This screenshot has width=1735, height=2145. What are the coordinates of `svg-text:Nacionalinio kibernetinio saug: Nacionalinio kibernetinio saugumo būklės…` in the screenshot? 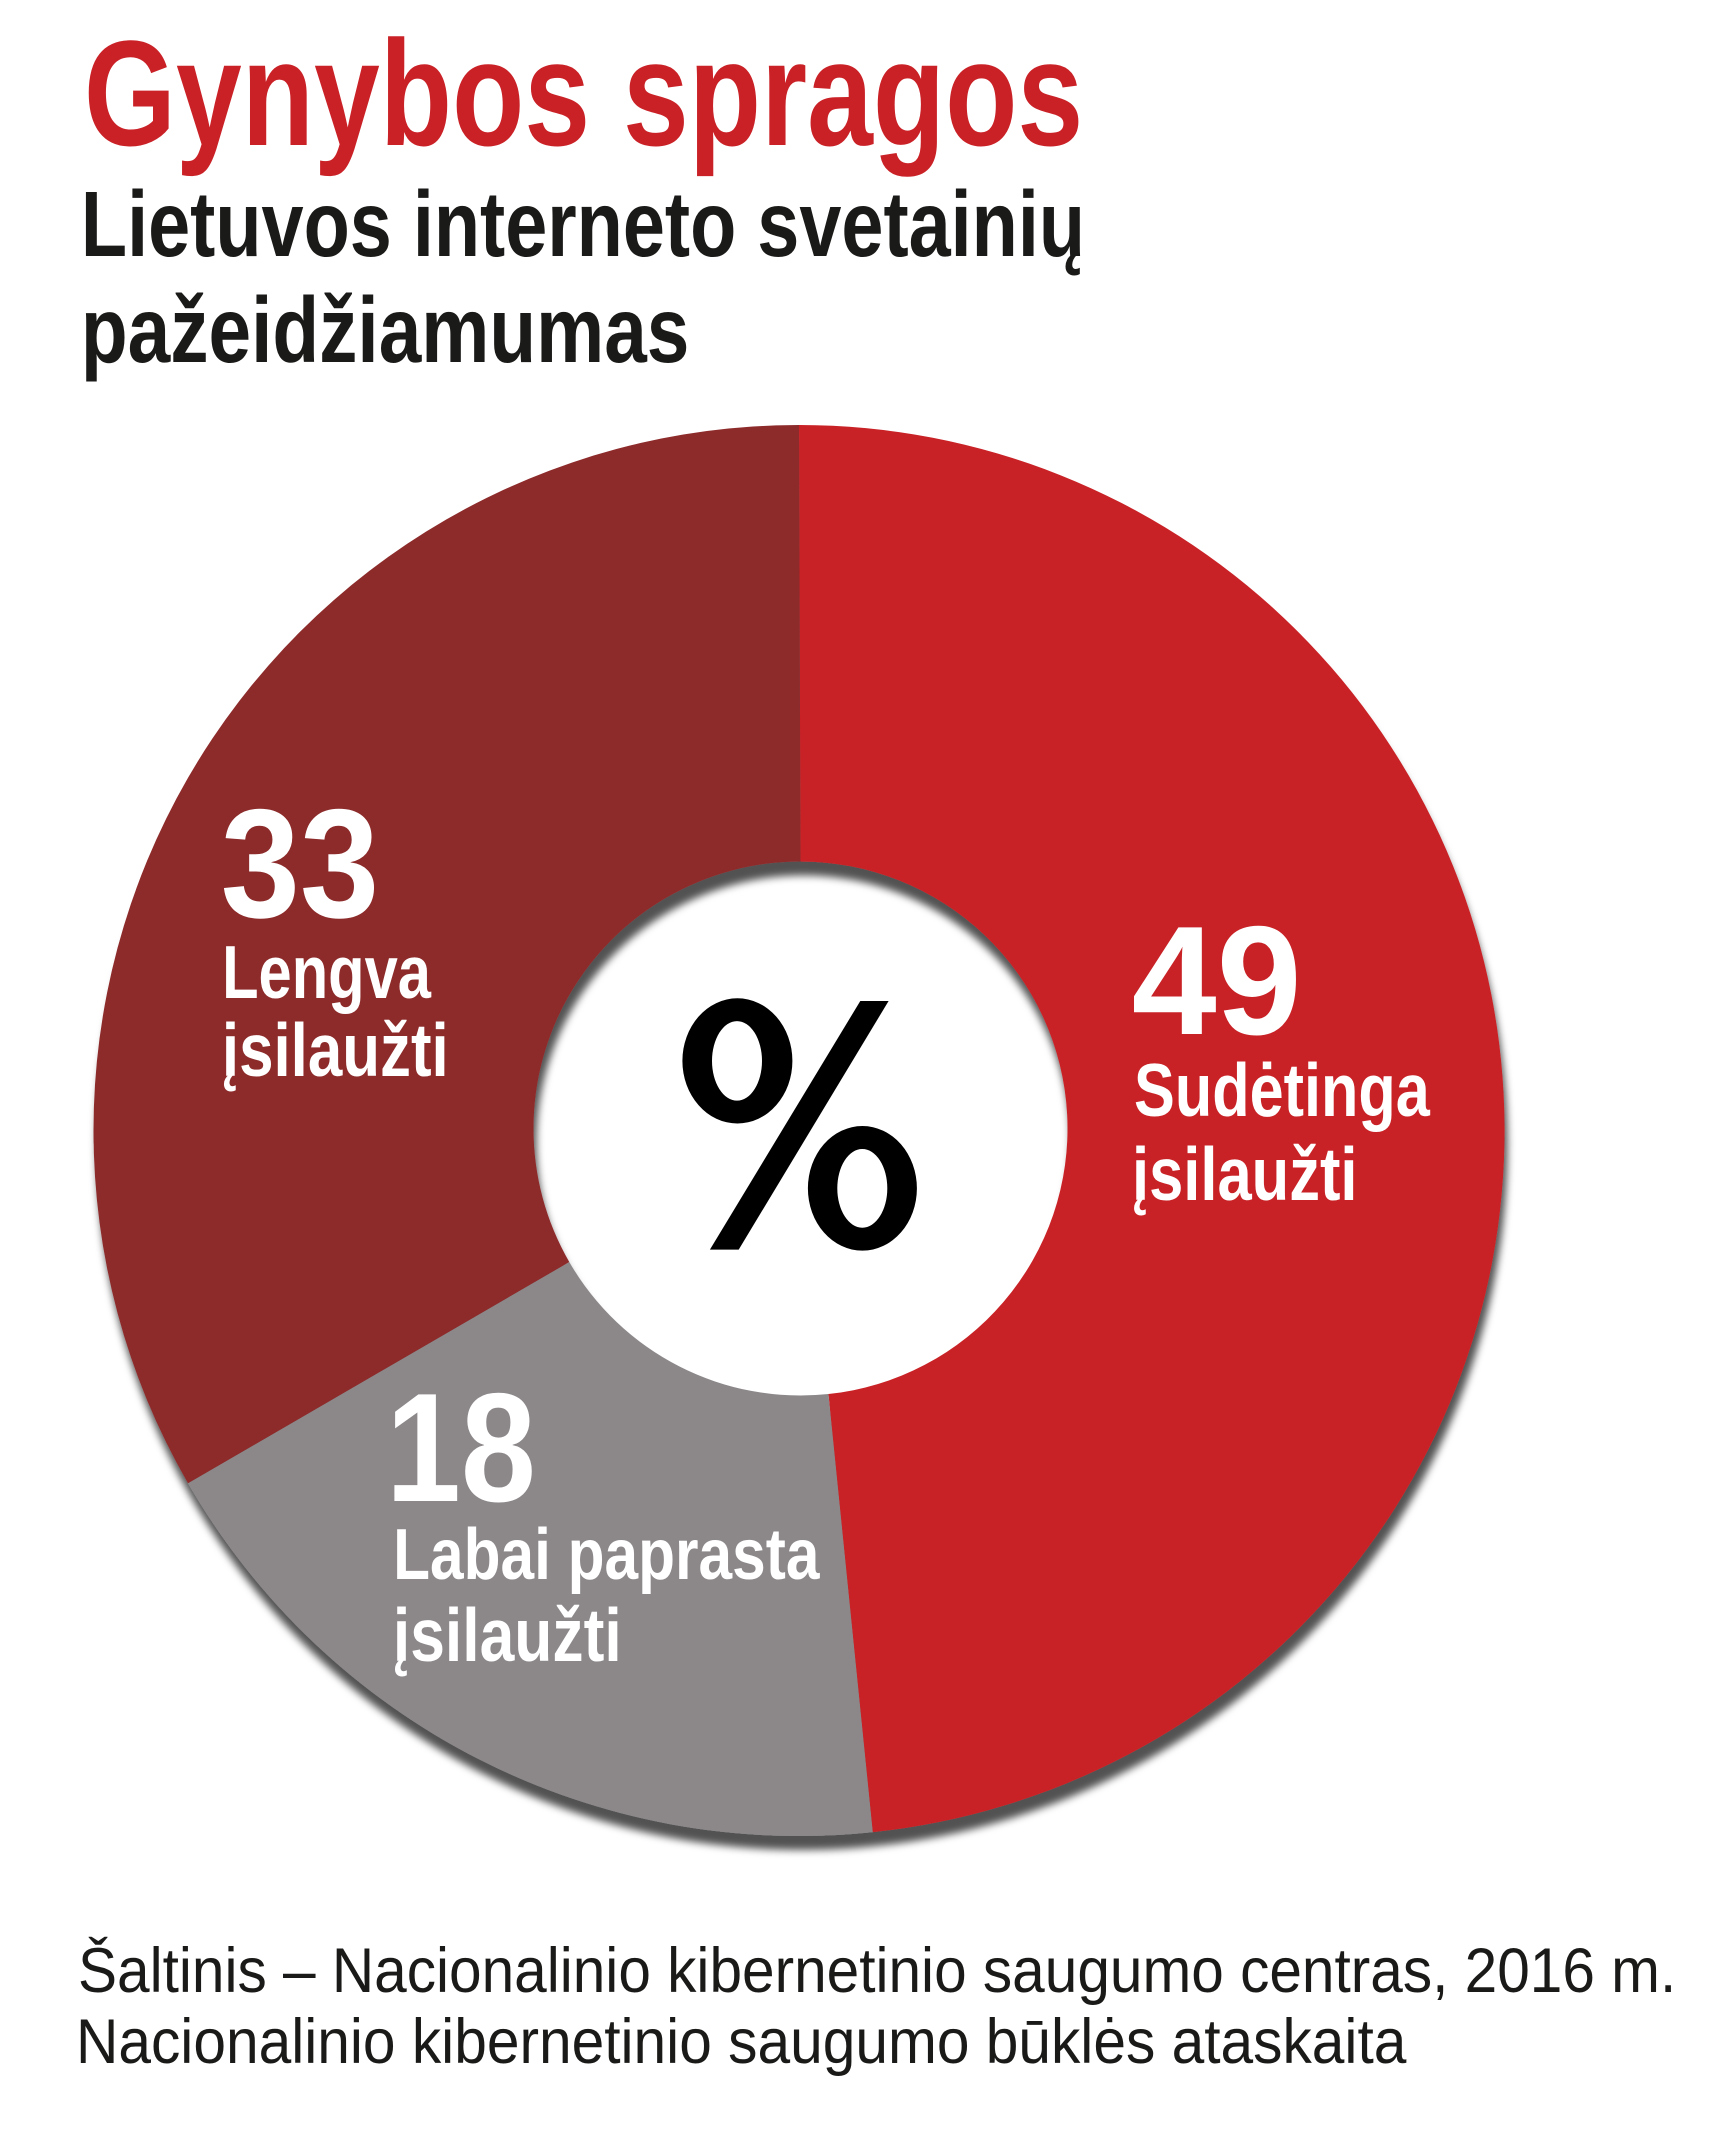 It's located at (741, 2041).